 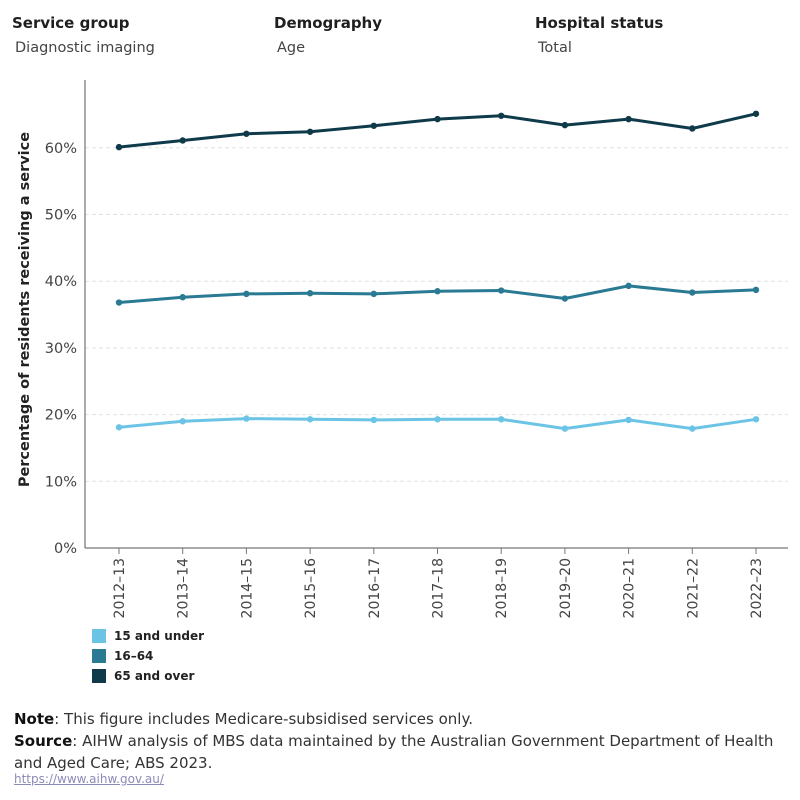 What do you see at coordinates (502, 588) in the screenshot?
I see `x-tick-label: 2018–19` at bounding box center [502, 588].